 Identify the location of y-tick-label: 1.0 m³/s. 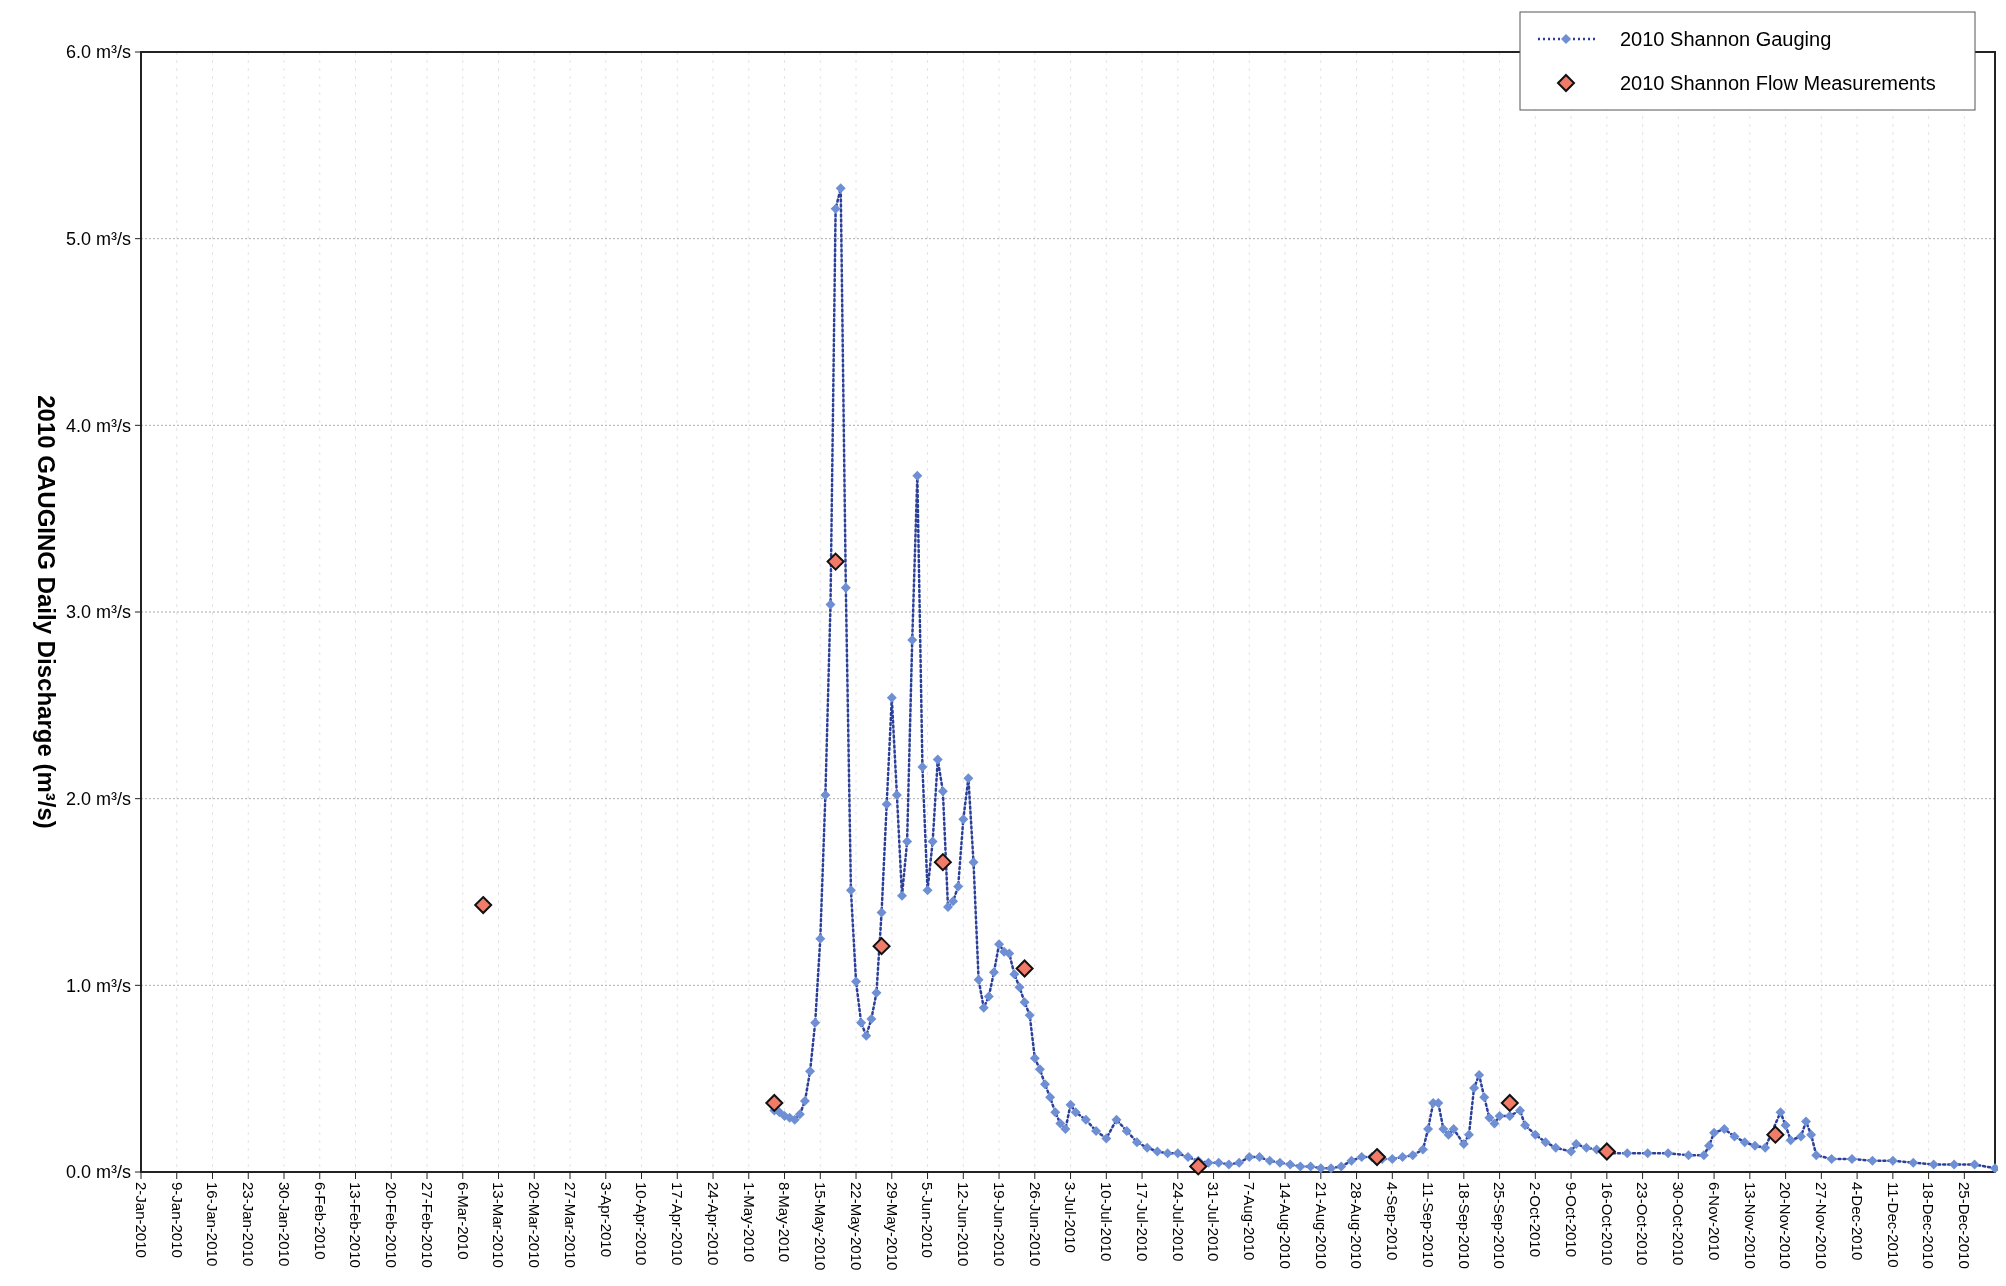
(98, 985).